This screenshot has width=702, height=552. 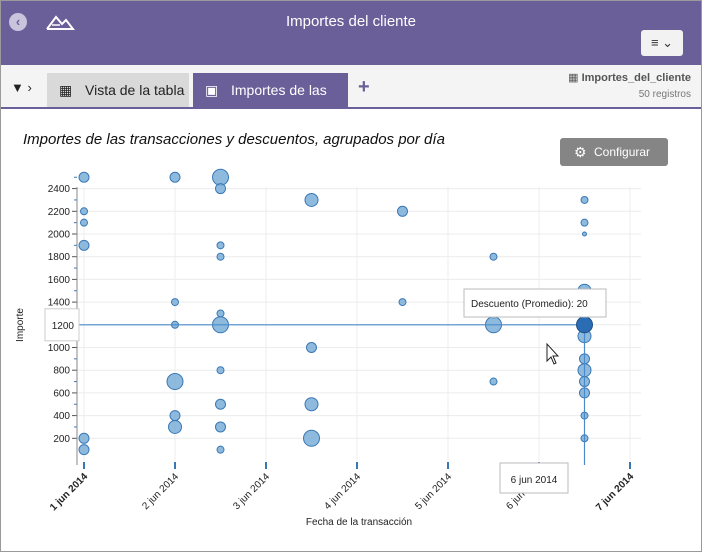 What do you see at coordinates (61, 416) in the screenshot?
I see `y-tick-label: 400` at bounding box center [61, 416].